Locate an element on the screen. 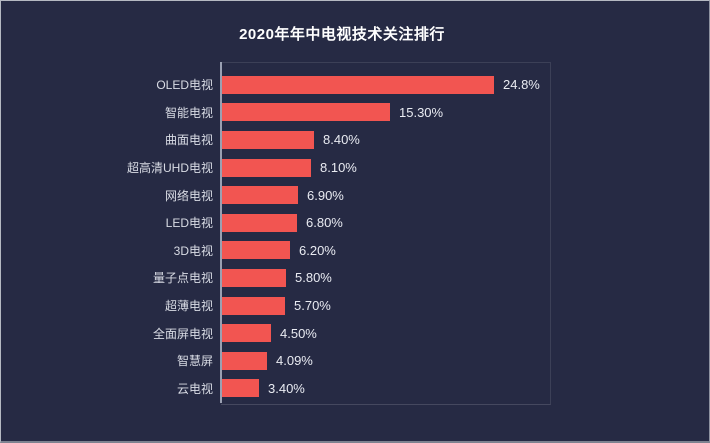 This screenshot has height=443, width=710. category-label: OLED电视 is located at coordinates (184, 85).